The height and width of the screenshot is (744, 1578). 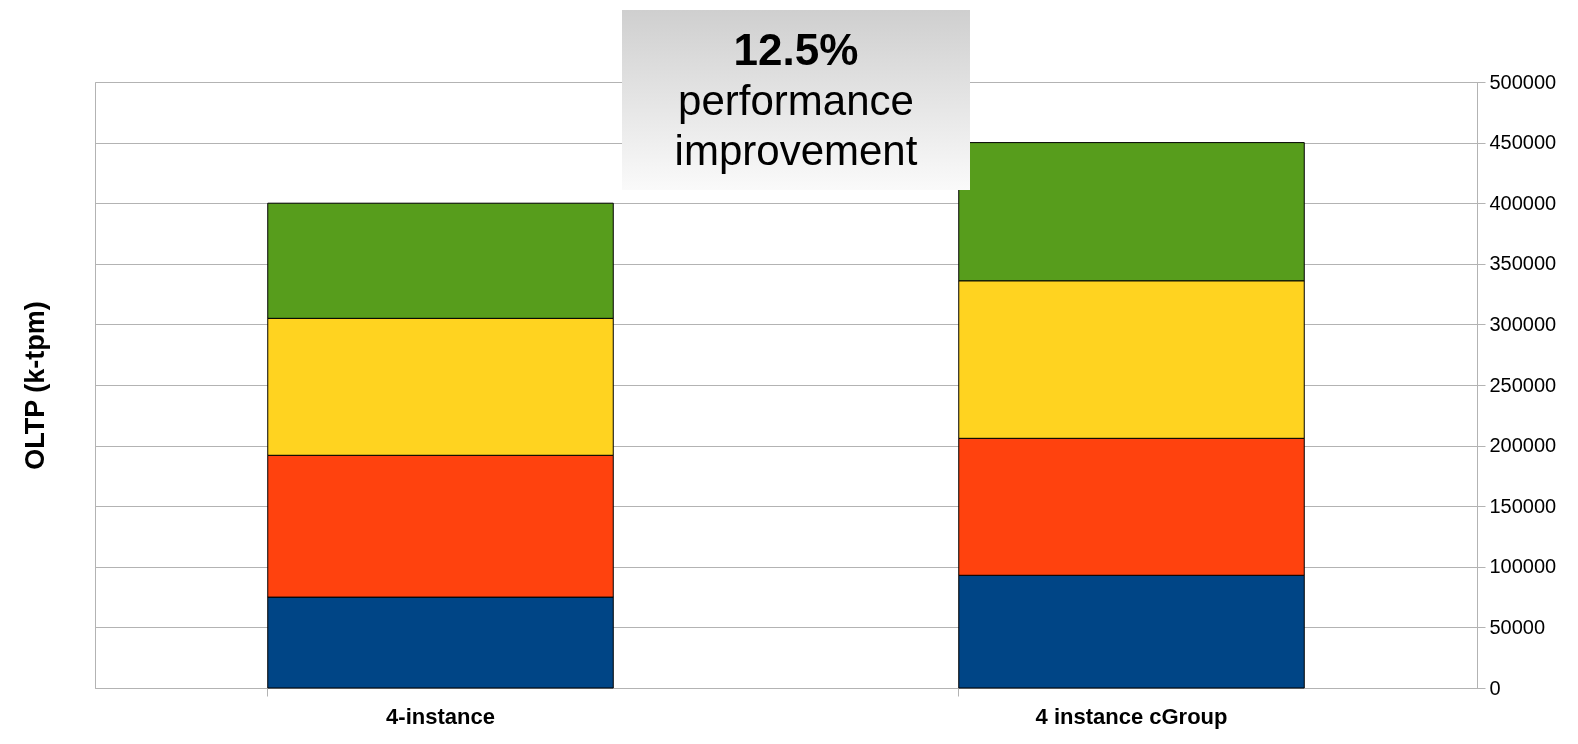 I want to click on y-axis-title: OLTP (k-tpm), so click(x=34, y=385).